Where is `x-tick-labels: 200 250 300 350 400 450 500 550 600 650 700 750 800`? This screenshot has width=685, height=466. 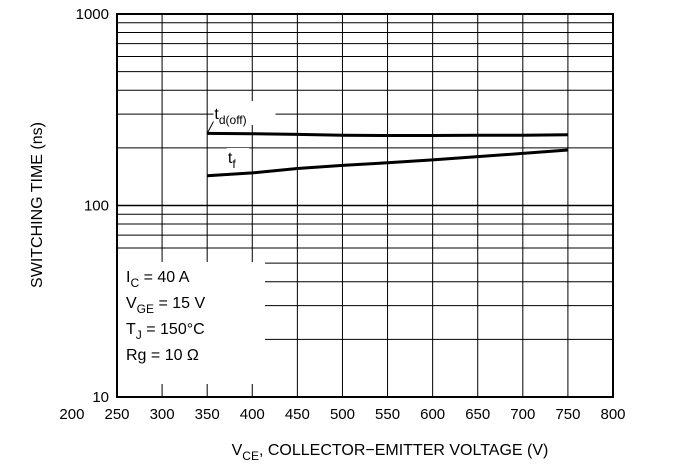 x-tick-labels: 200 250 300 350 400 450 500 550 600 650 700 750 800 is located at coordinates (342, 414).